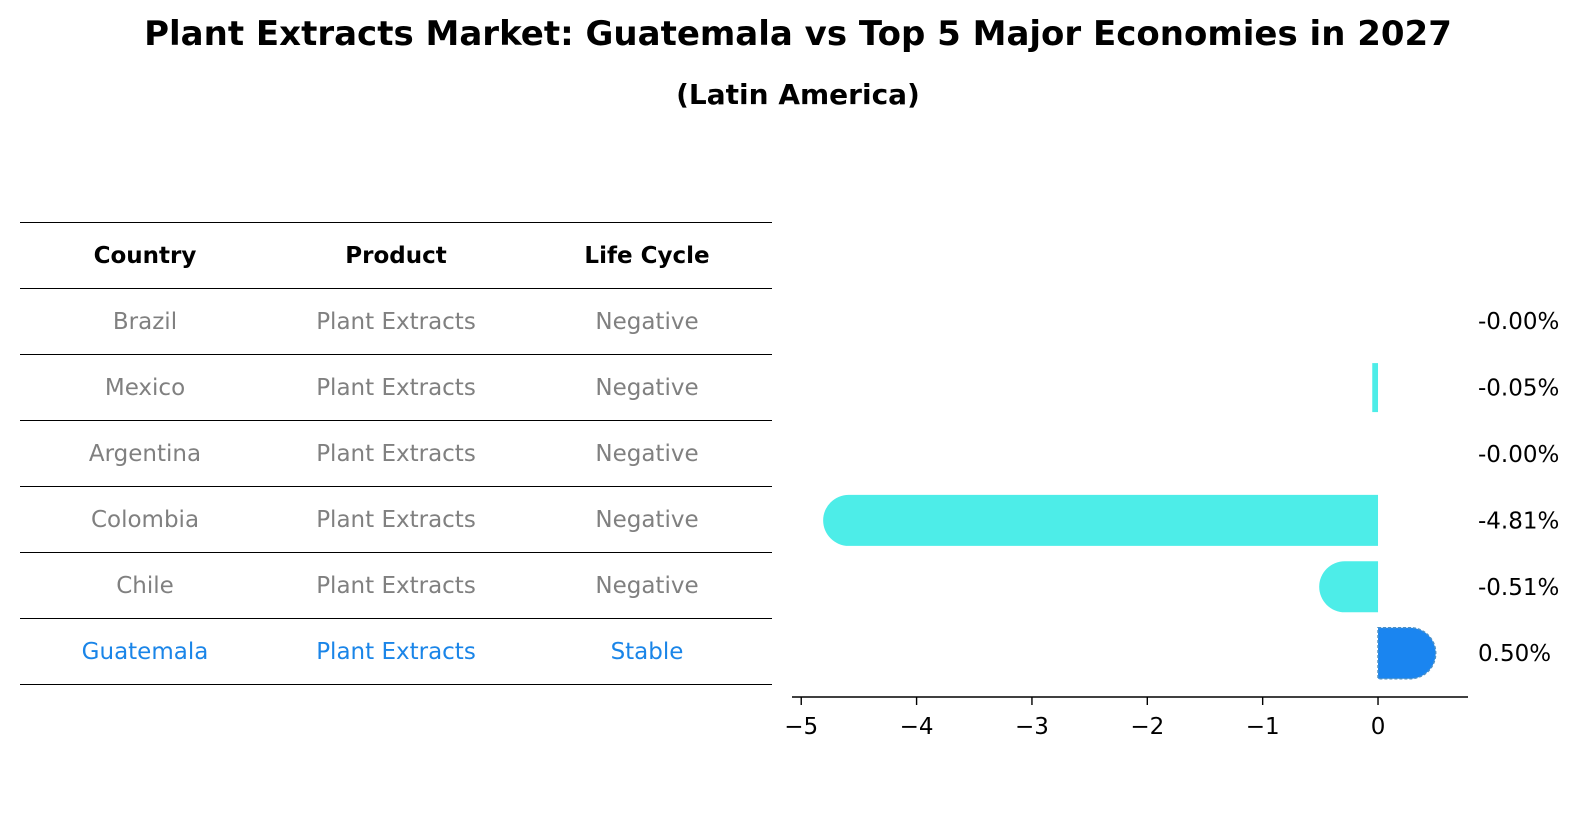  Describe the element at coordinates (1407, 653) in the screenshot. I see `bar-guatemala` at that location.